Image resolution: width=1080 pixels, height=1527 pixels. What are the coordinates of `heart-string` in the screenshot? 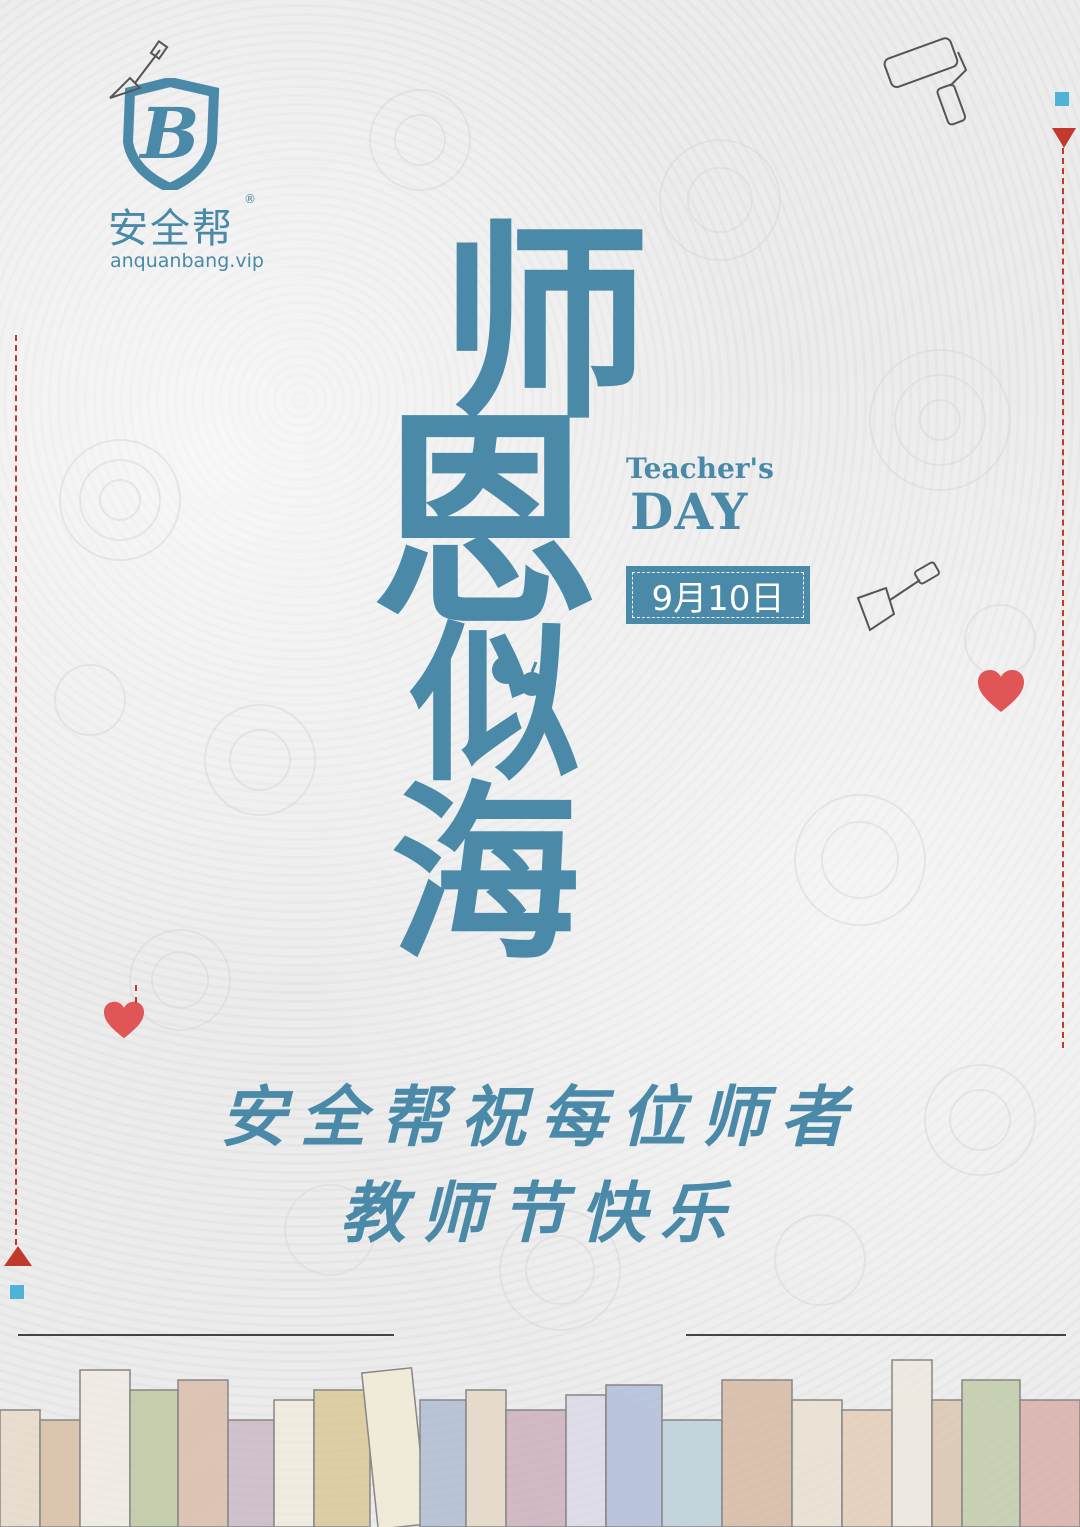 It's located at (136, 994).